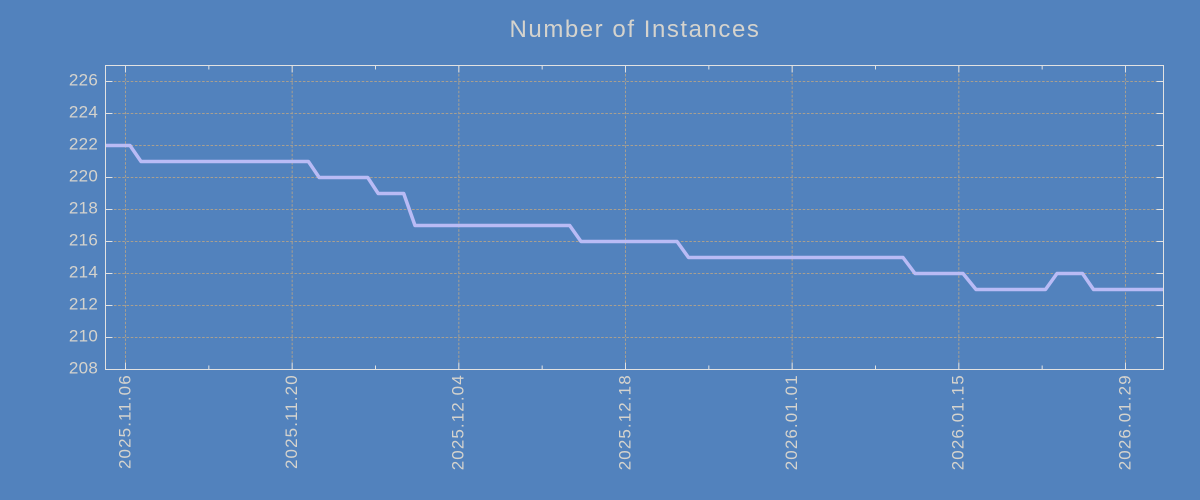  What do you see at coordinates (83, 368) in the screenshot?
I see `svg-text: 208` at bounding box center [83, 368].